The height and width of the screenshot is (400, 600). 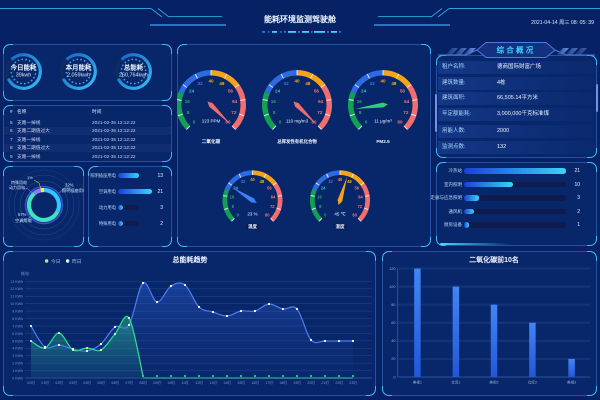 What do you see at coordinates (157, 382) in the screenshot?
I see `svg-text: 09时` at bounding box center [157, 382].